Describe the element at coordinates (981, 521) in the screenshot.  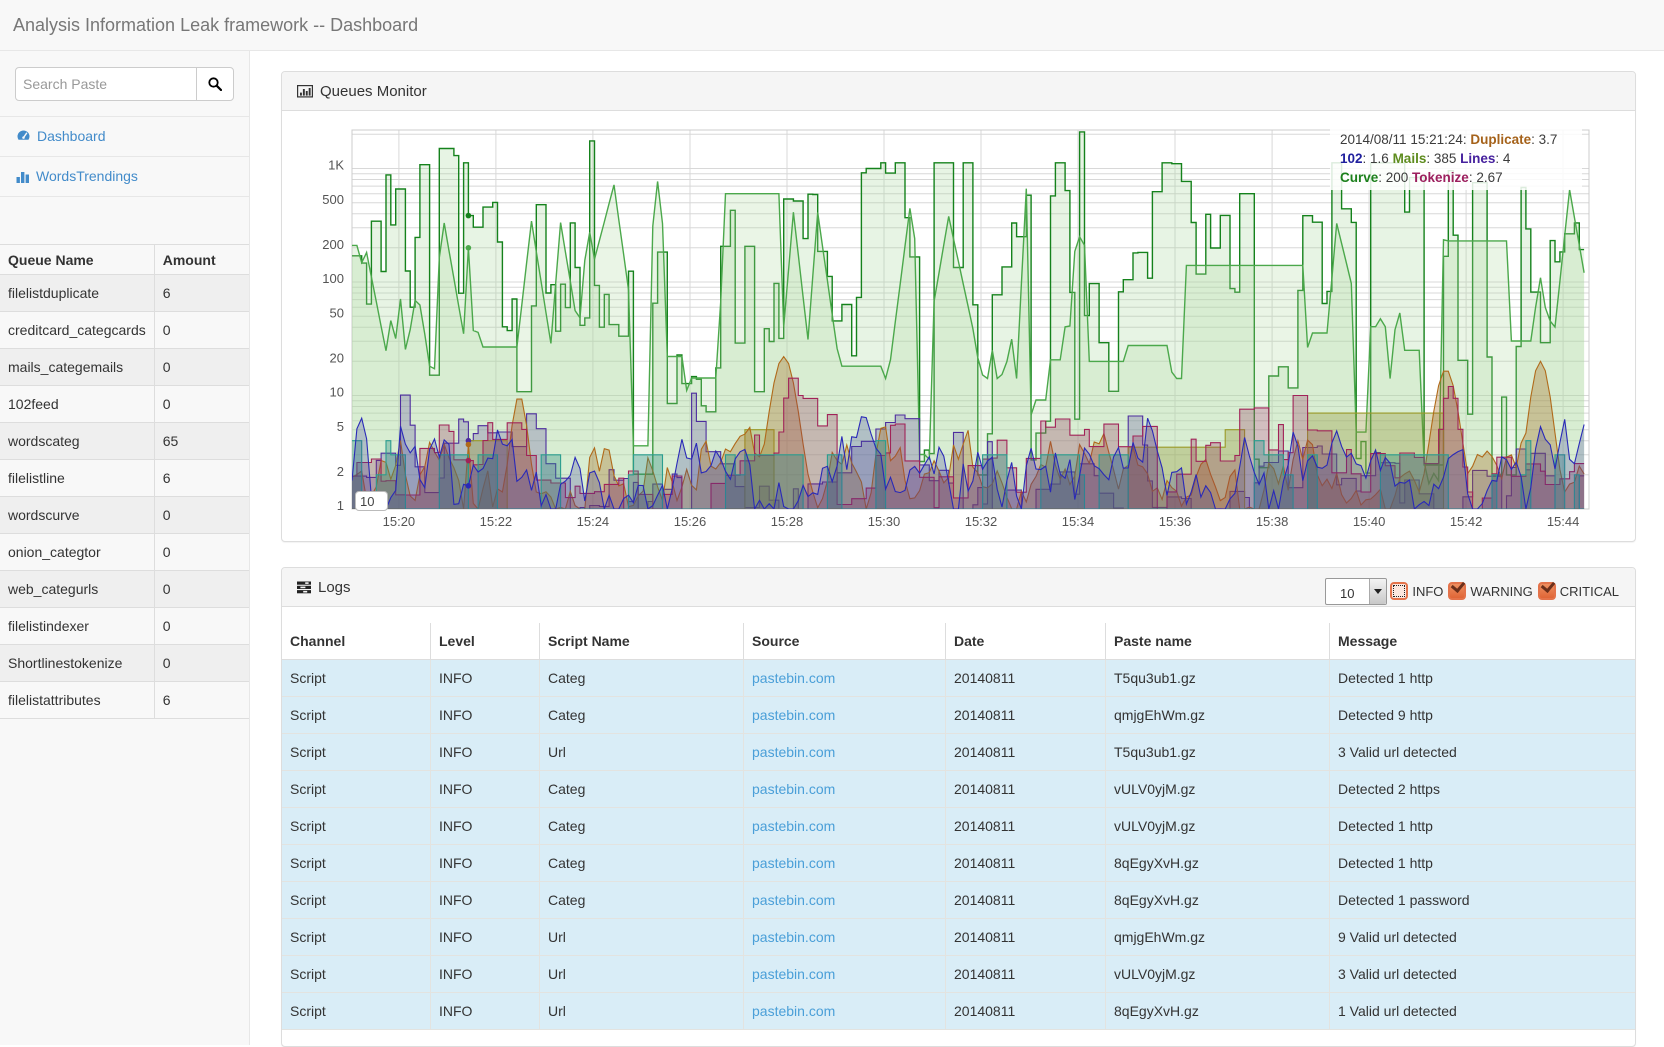
I see `svg-text: 15:32` at that location.